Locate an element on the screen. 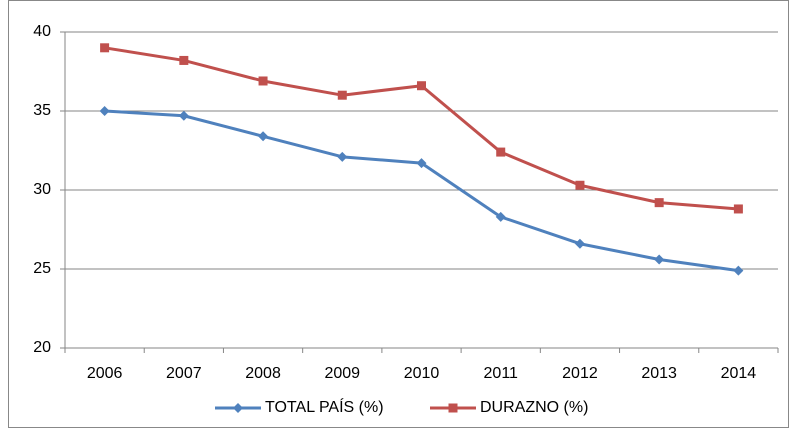 The height and width of the screenshot is (433, 790). x-tick-label: 2014 is located at coordinates (739, 373).